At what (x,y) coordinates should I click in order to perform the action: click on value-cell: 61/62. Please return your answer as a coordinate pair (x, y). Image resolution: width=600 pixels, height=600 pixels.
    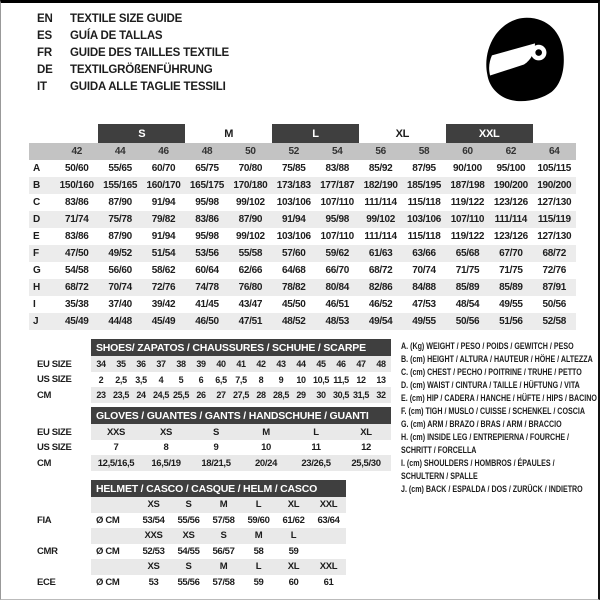
    Looking at the image, I should click on (293, 520).